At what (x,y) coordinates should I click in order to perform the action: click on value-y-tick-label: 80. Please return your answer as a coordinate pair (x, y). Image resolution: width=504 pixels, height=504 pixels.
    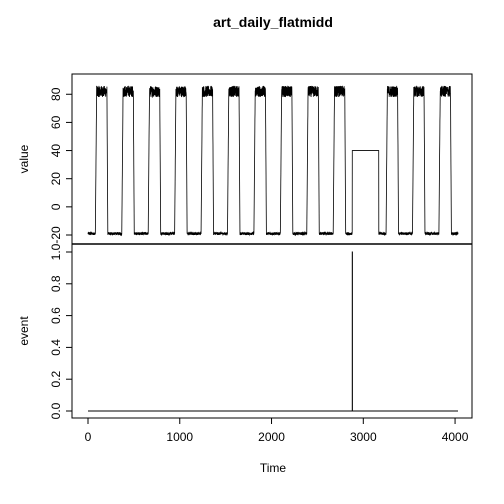
    Looking at the image, I should click on (56, 94).